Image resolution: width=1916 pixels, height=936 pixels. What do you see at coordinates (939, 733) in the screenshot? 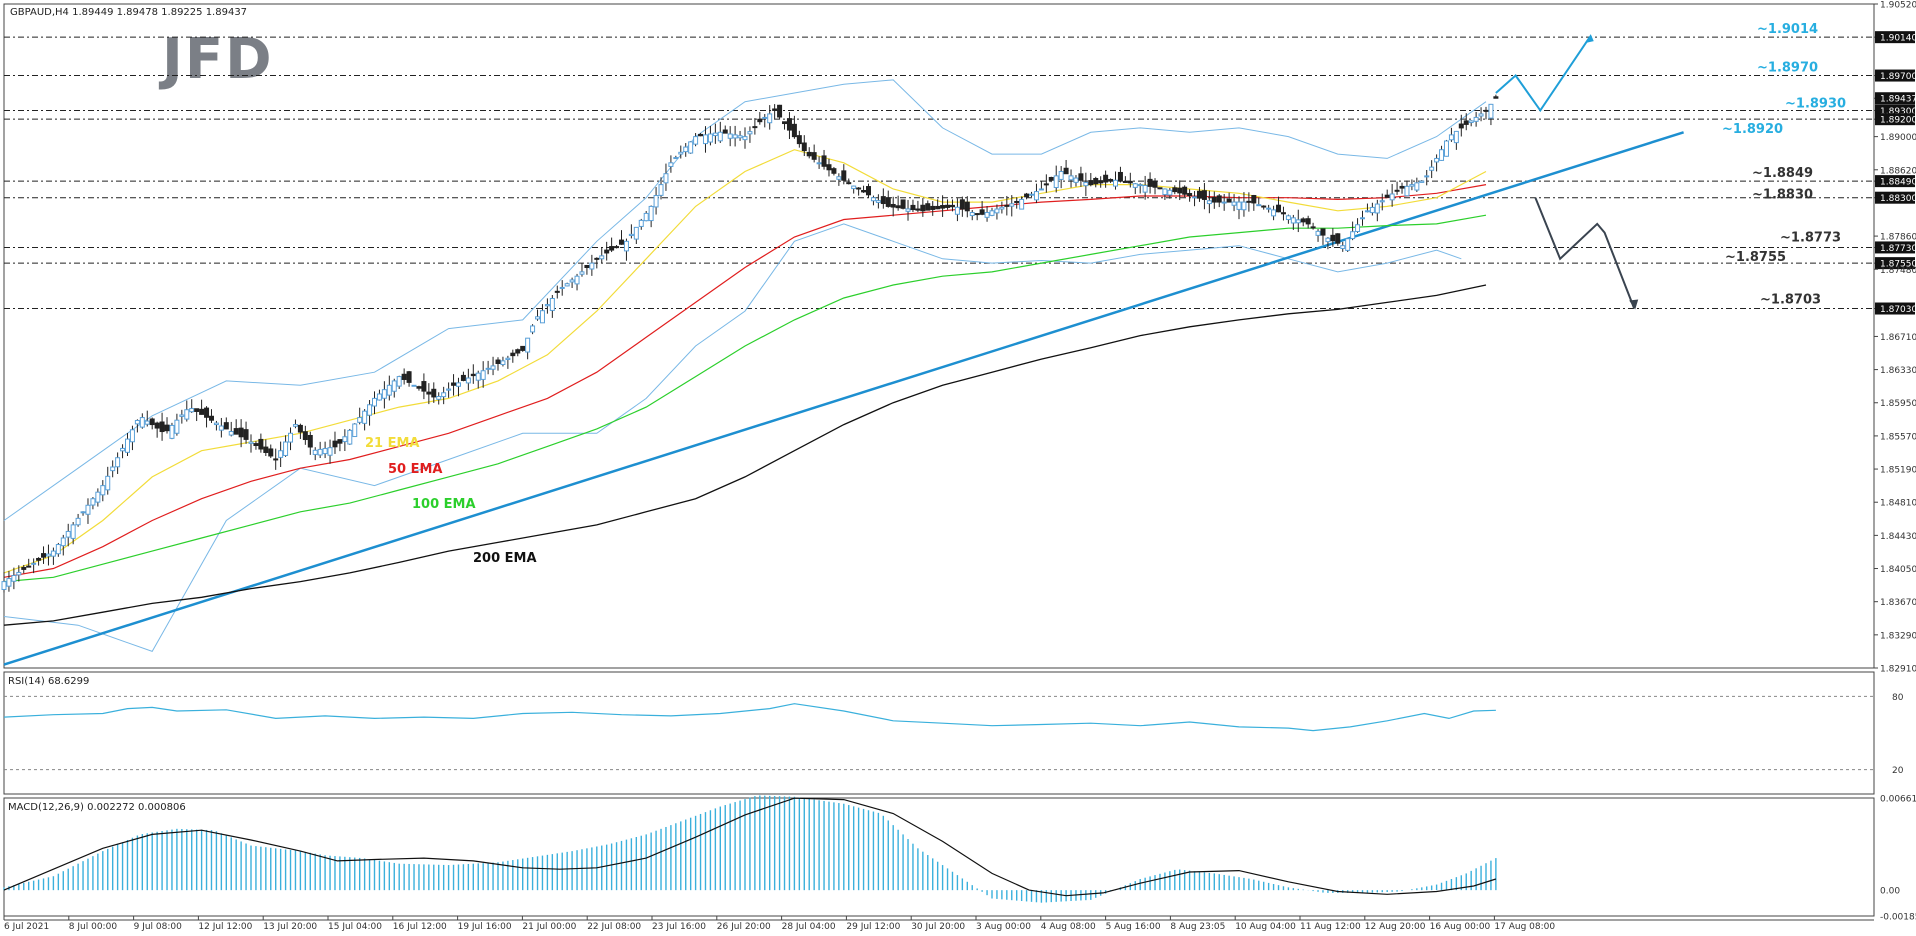
I see `rsi-pane` at bounding box center [939, 733].